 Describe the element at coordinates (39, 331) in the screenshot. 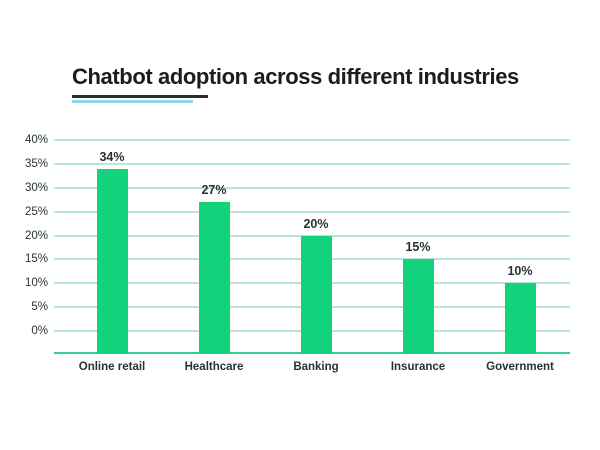

I see `y-axis-tick-label: 0%` at that location.